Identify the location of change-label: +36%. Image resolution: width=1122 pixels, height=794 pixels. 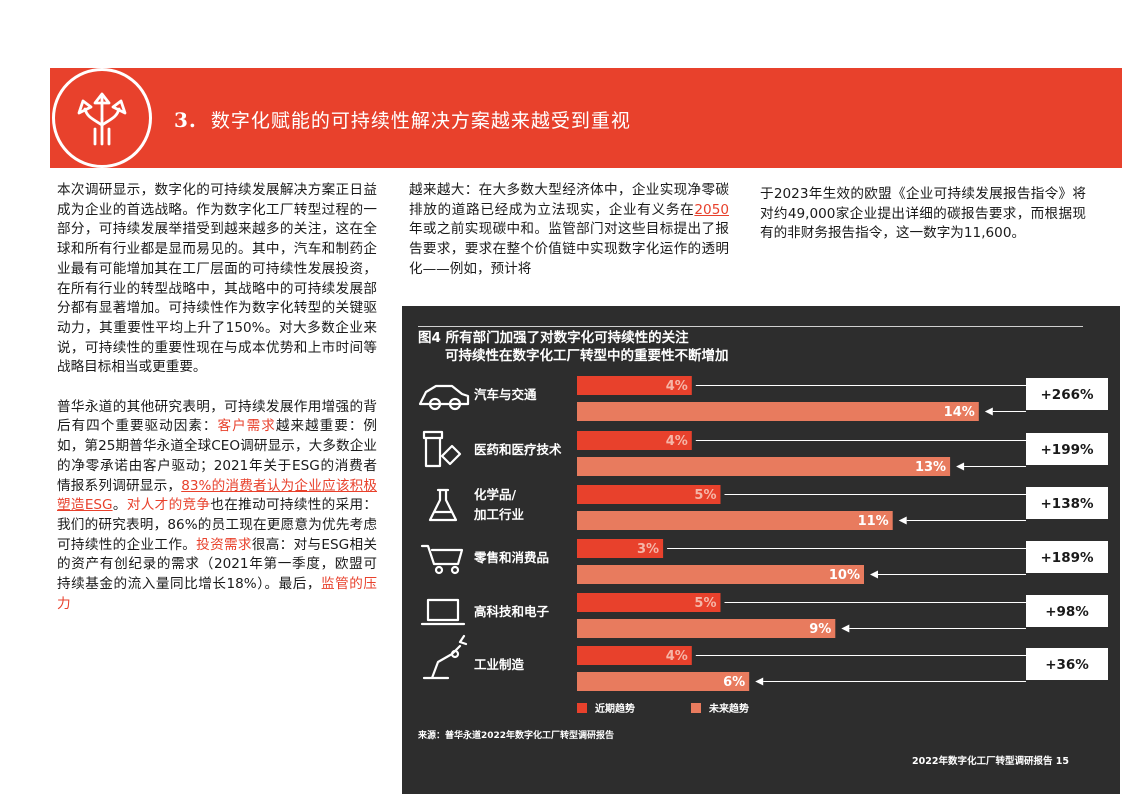
(1067, 665).